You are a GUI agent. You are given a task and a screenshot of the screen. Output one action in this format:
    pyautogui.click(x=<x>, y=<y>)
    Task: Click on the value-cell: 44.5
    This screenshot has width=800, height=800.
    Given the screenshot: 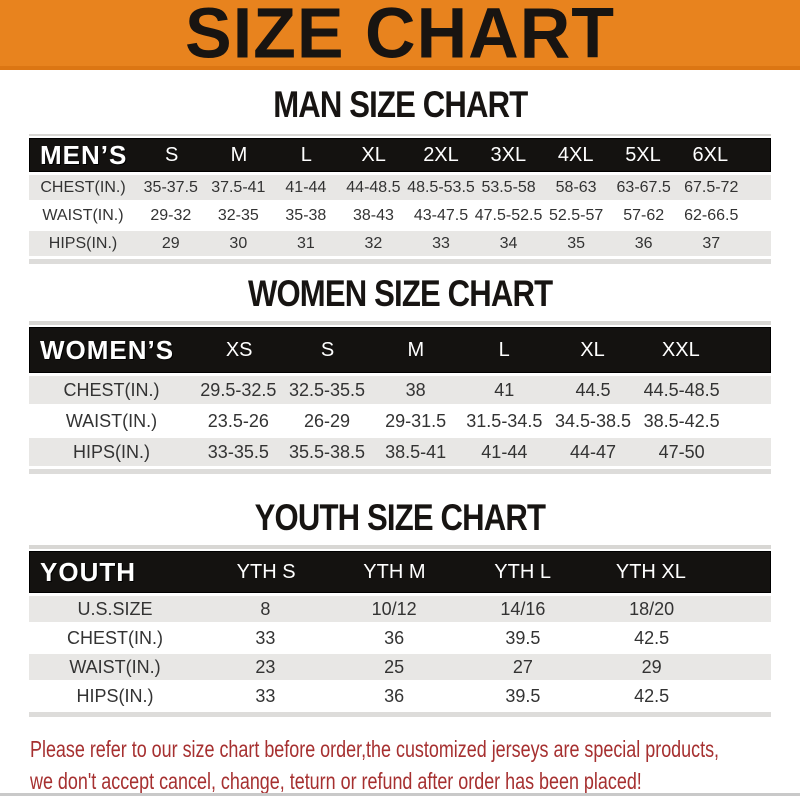 What is the action you would take?
    pyautogui.click(x=593, y=389)
    